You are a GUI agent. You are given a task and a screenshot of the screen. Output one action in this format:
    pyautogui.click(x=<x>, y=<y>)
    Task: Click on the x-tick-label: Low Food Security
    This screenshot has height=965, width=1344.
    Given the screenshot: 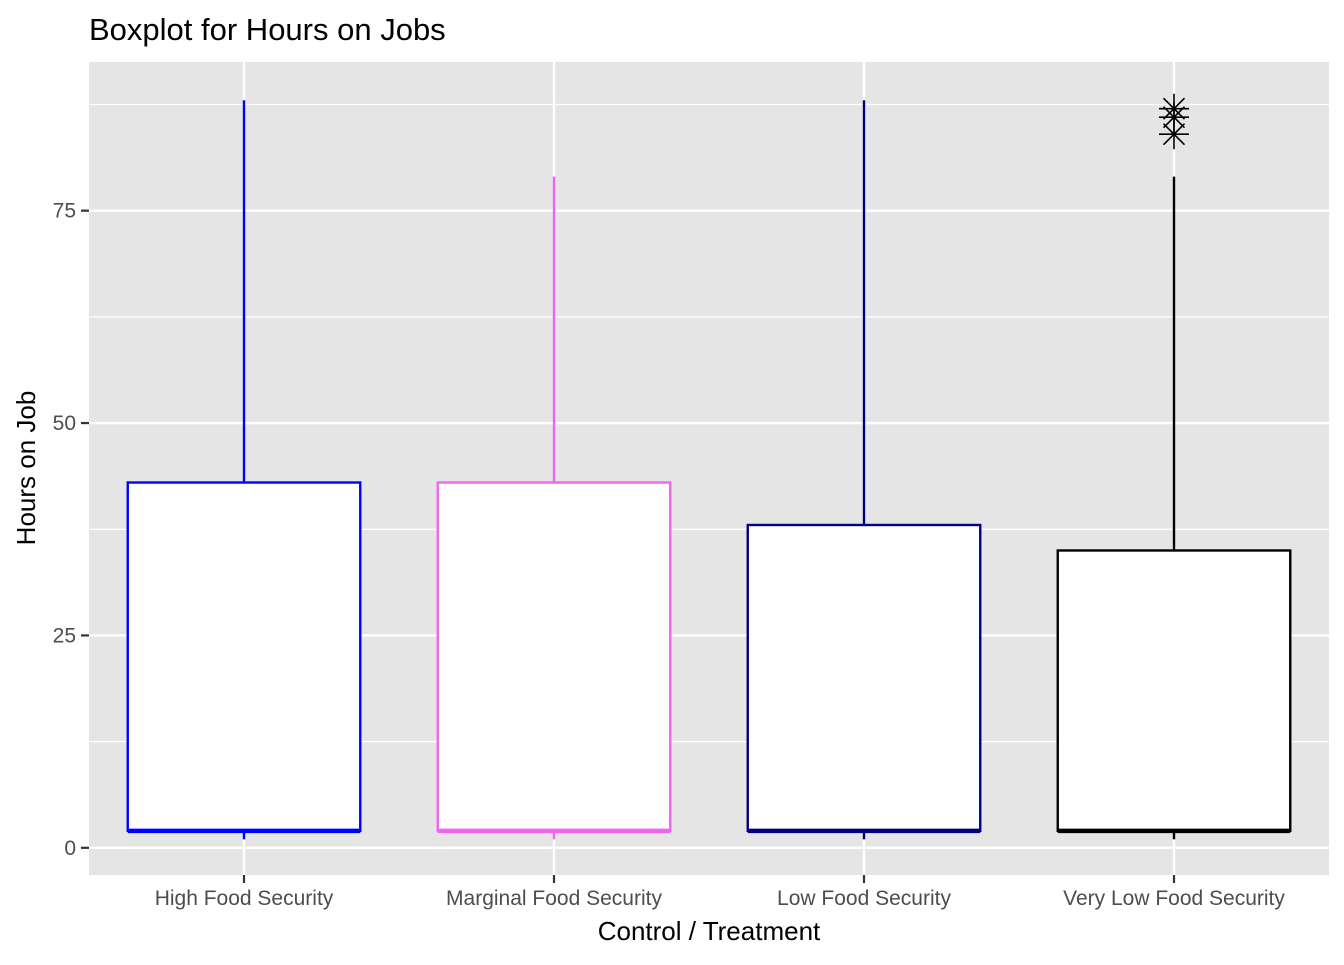 What is the action you would take?
    pyautogui.click(x=864, y=898)
    